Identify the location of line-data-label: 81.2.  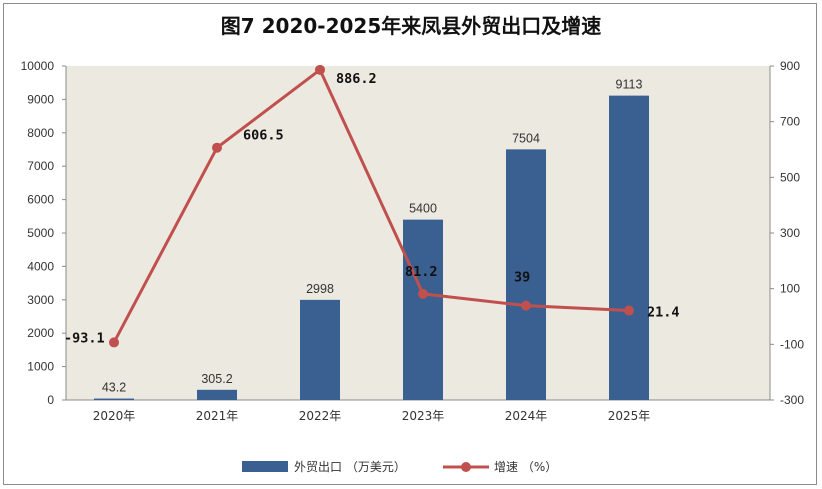
(421, 272).